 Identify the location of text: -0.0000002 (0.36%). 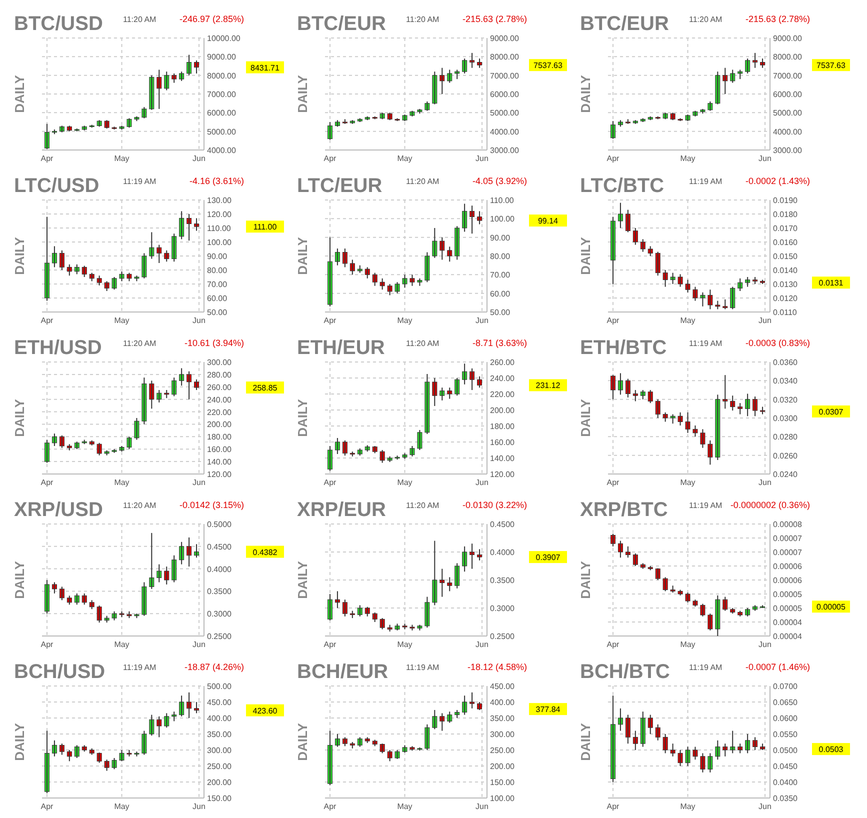
(770, 505).